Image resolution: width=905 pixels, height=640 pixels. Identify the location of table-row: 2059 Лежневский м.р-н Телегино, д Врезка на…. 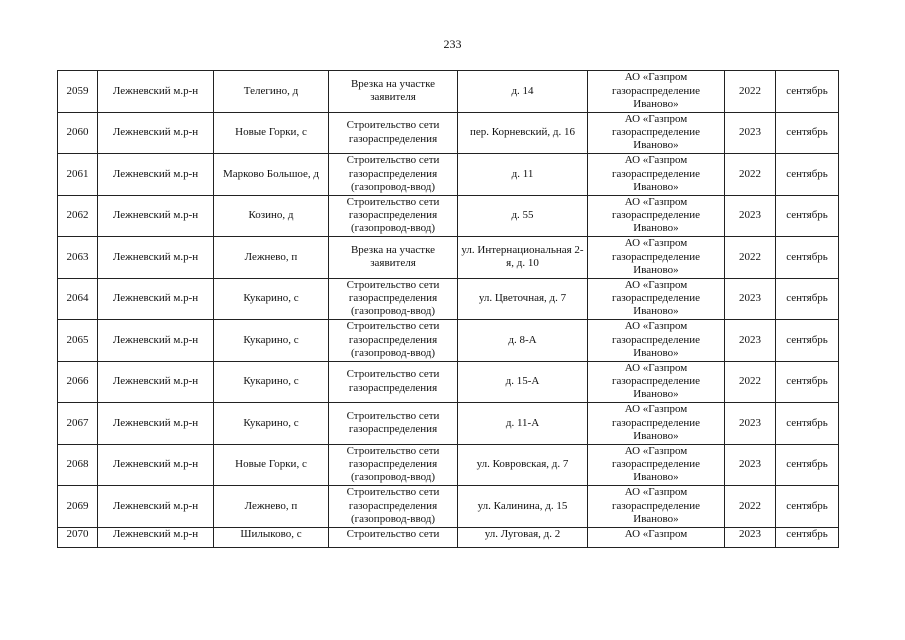
(448, 91).